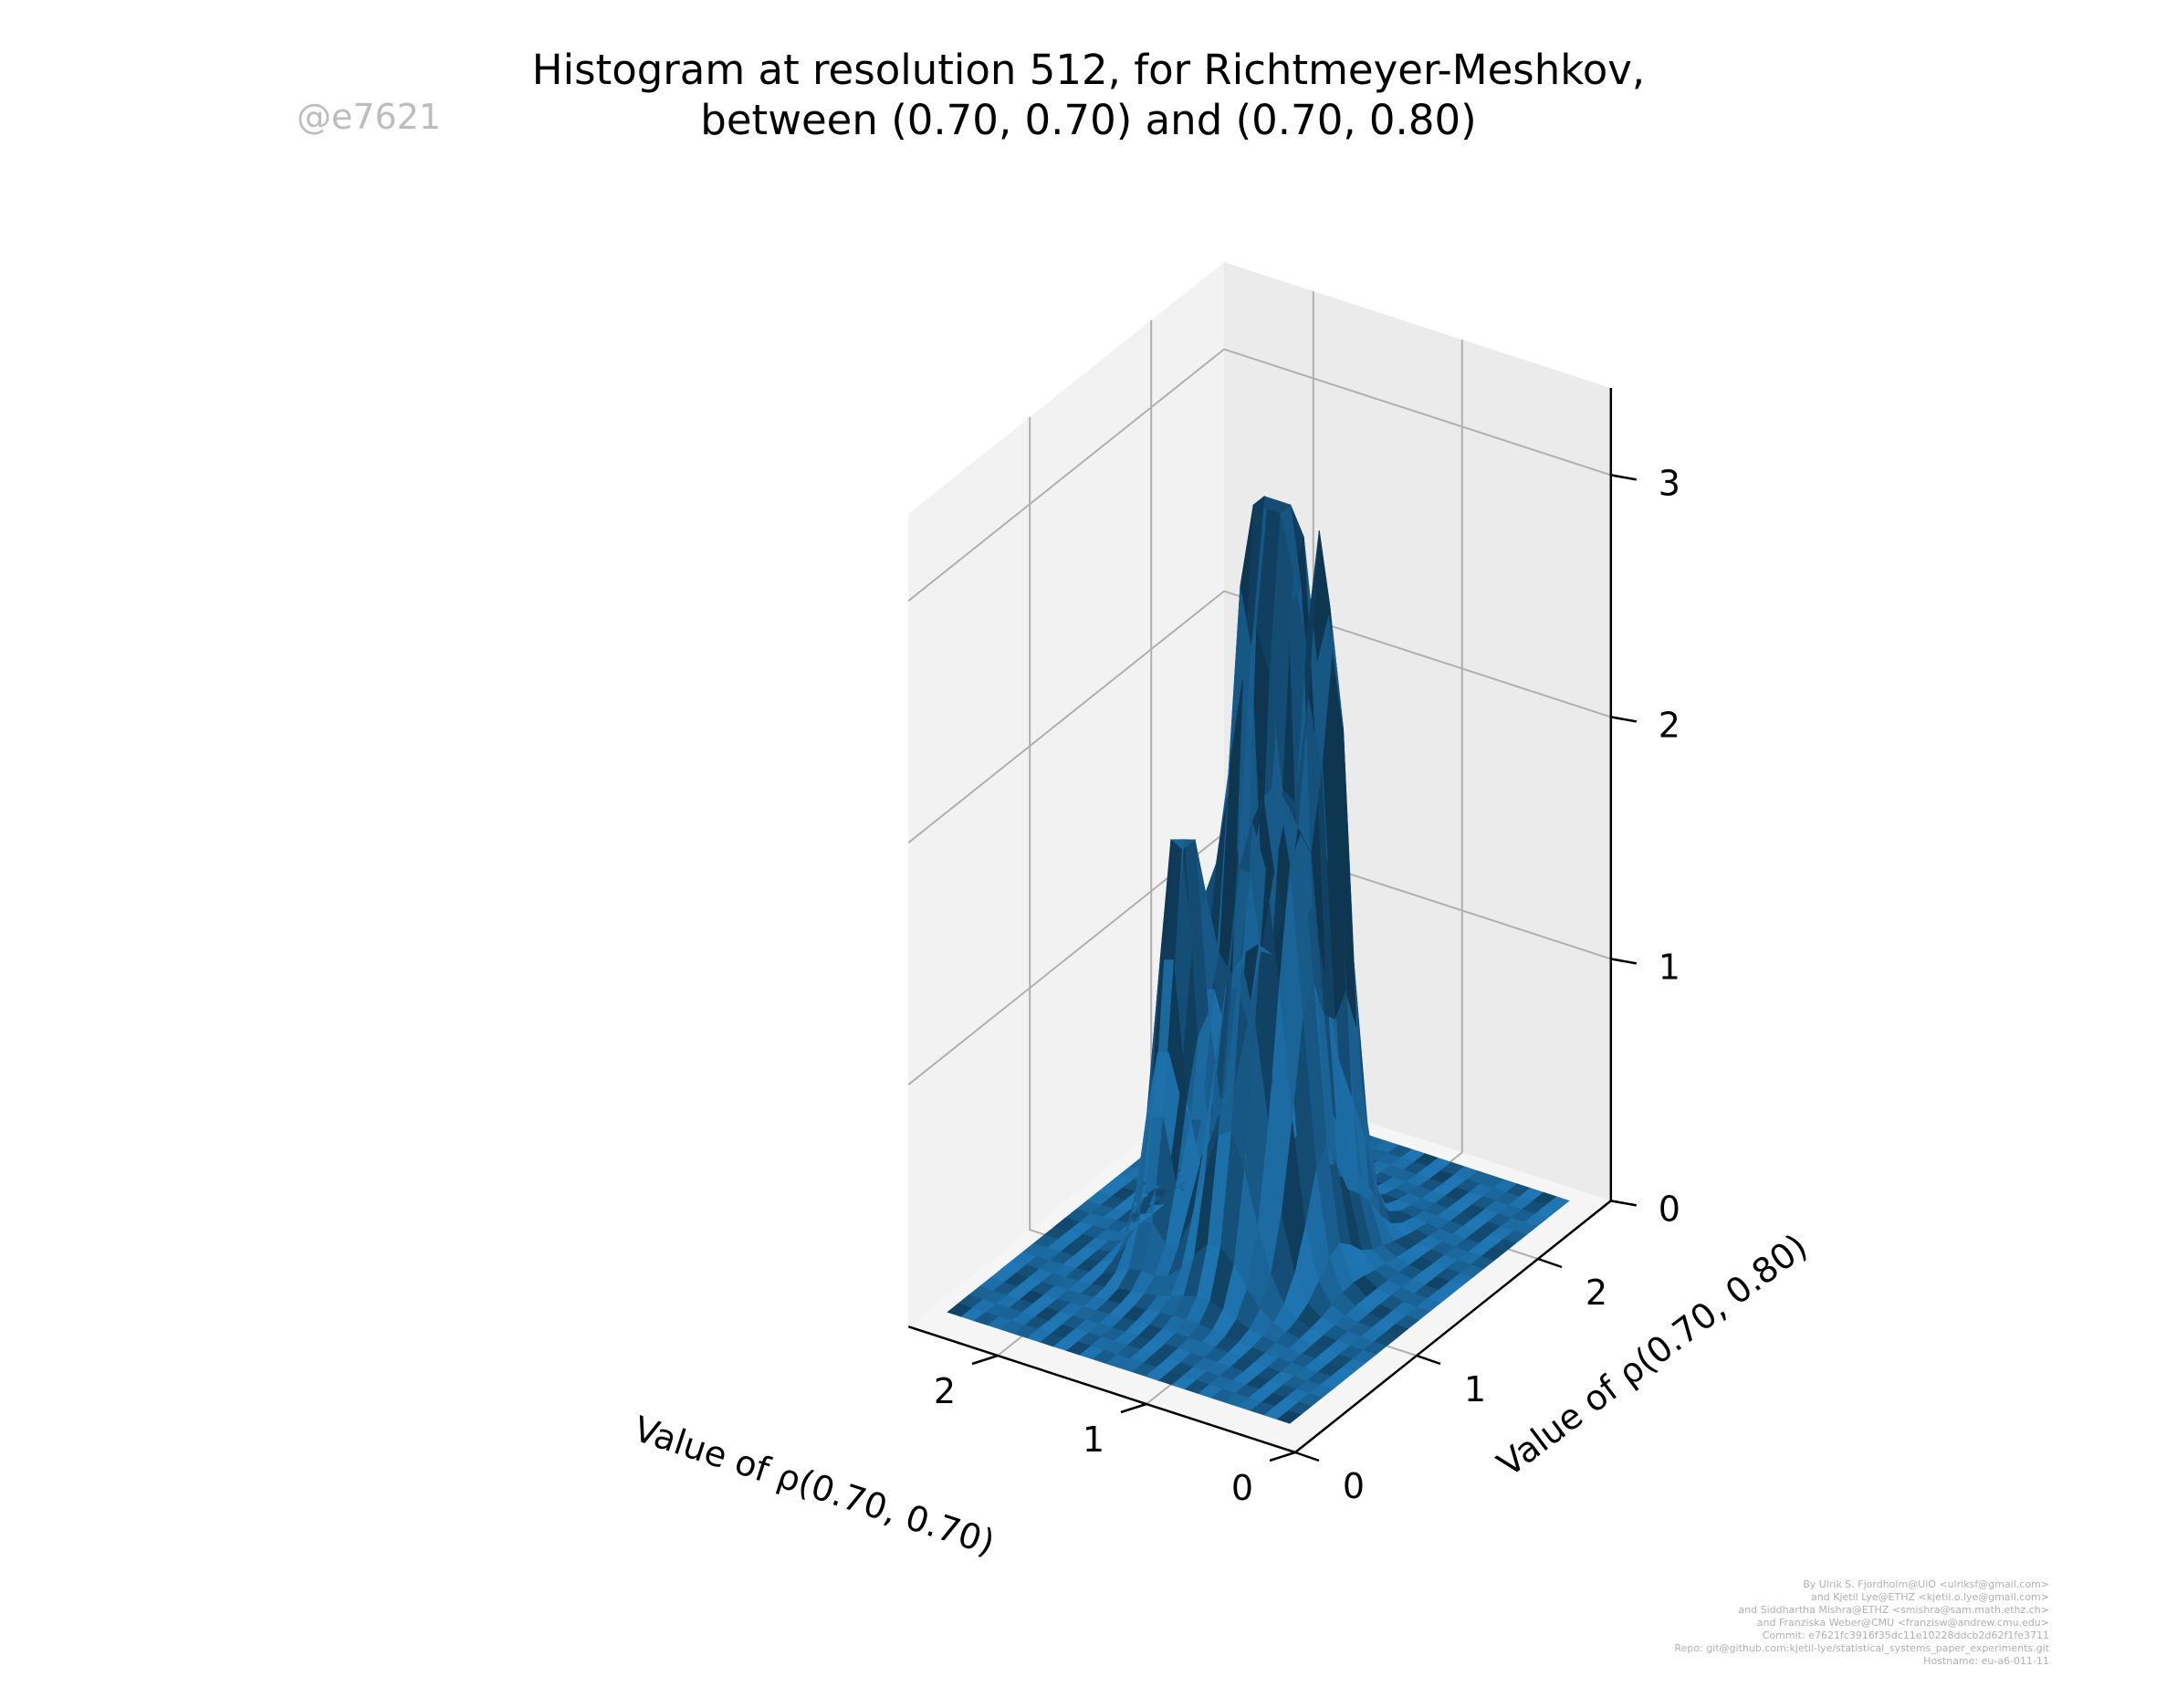 This screenshot has height=1708, width=2177. What do you see at coordinates (1088, 120) in the screenshot?
I see `chart-title-line-2: between (0.70, 0.70) and (0.70, 0.80)` at bounding box center [1088, 120].